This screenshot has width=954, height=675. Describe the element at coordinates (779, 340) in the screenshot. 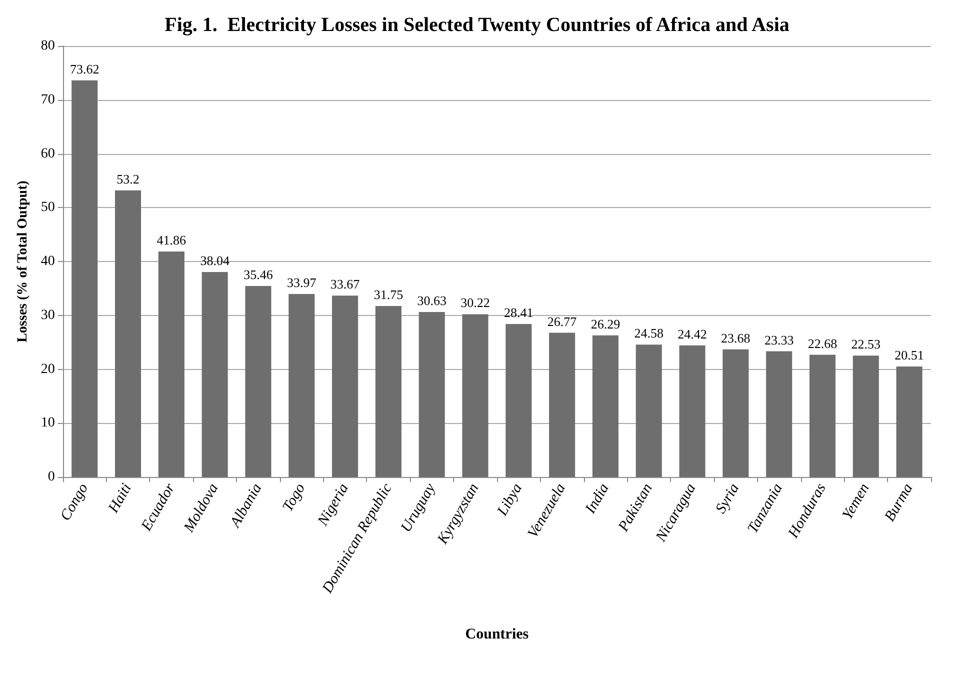

I see `data-label: 23.33` at that location.